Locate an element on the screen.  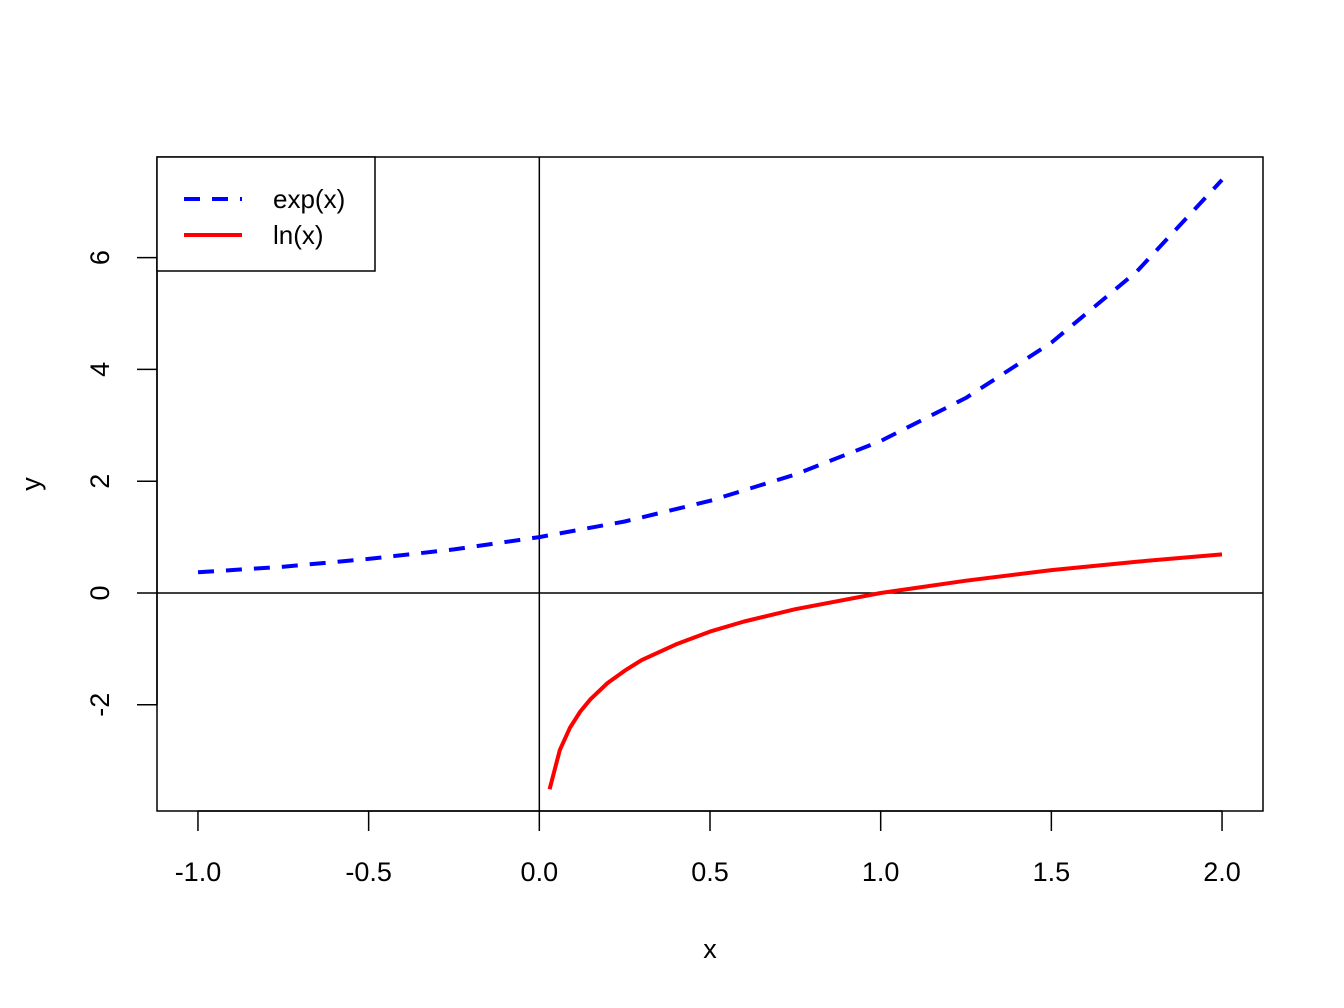
x-tick-label: -0.5 is located at coordinates (368, 872).